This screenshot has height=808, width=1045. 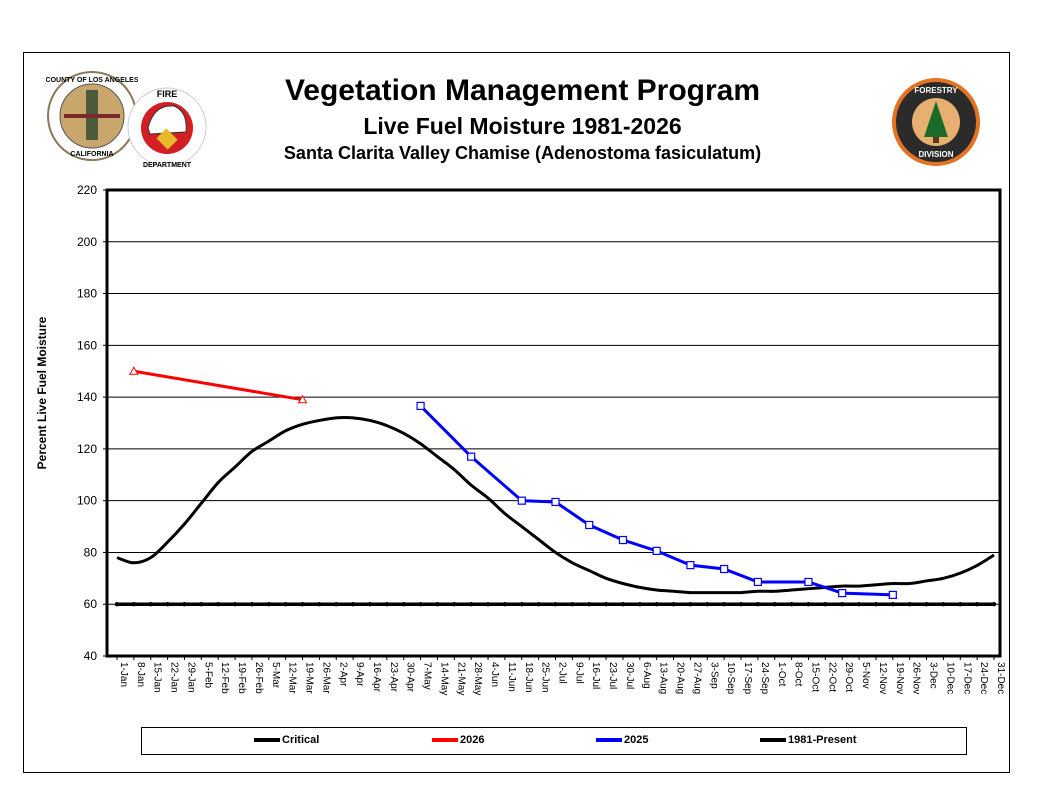 What do you see at coordinates (773, 740) in the screenshot?
I see `legend-swatch-1981-present` at bounding box center [773, 740].